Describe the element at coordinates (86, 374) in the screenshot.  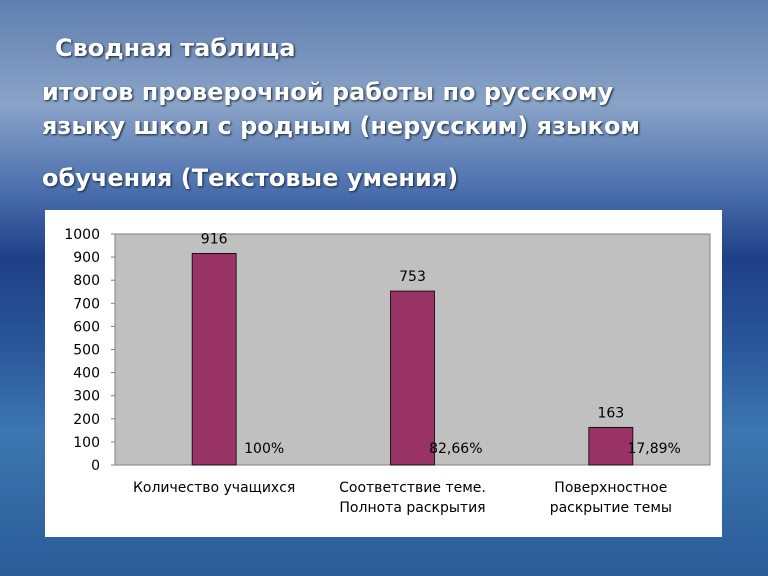
I see `y-tick-label: 400` at that location.